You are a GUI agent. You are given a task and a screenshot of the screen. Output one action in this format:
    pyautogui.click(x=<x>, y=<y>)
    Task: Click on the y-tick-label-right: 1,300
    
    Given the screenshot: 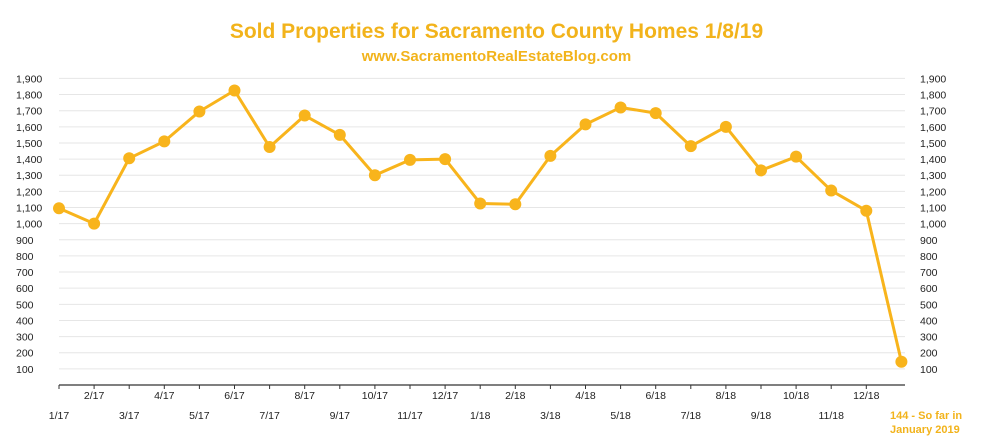 What is the action you would take?
    pyautogui.click(x=933, y=176)
    